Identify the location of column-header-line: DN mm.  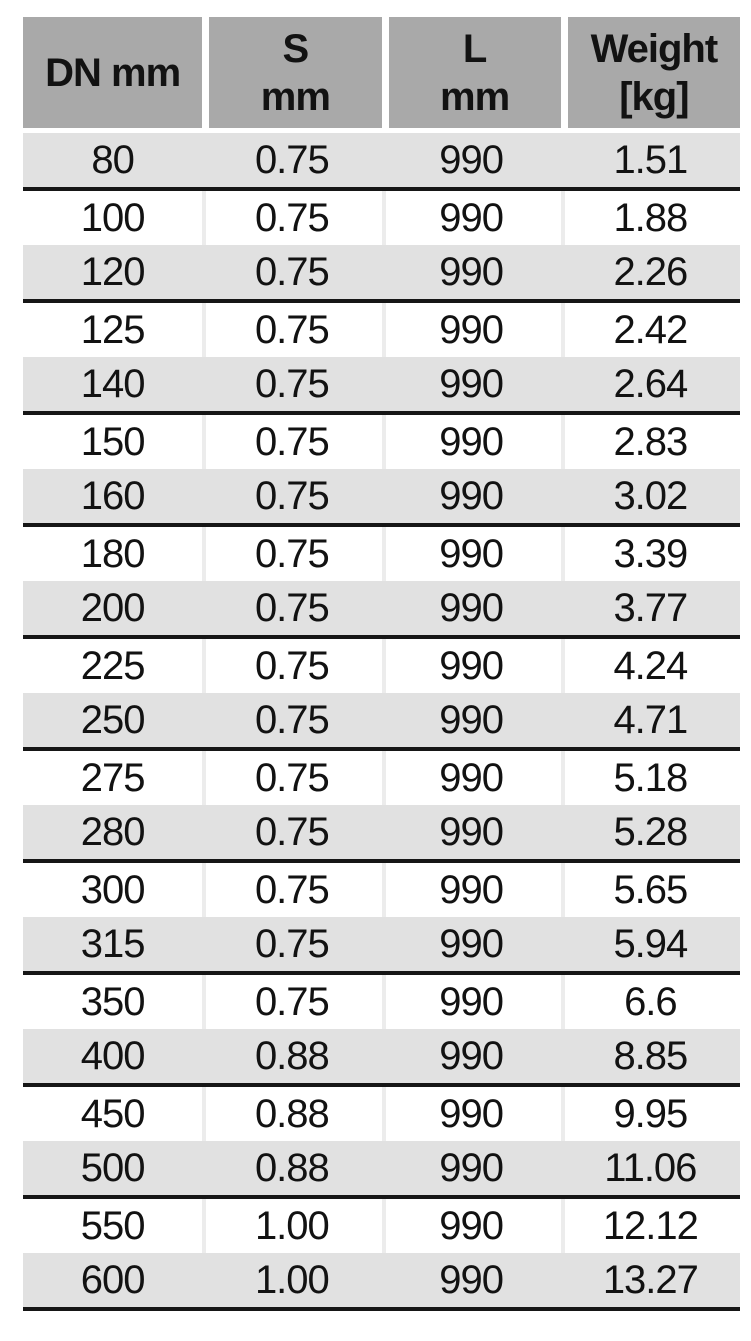
(113, 72).